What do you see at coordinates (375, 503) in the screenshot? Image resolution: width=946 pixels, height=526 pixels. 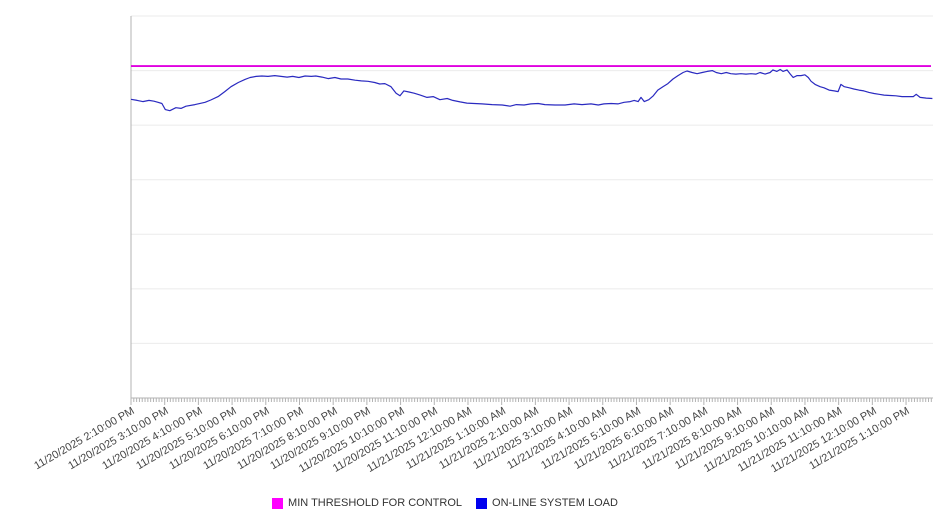 I see `legend-label: MIN THRESHOLD FOR CONTROL` at bounding box center [375, 503].